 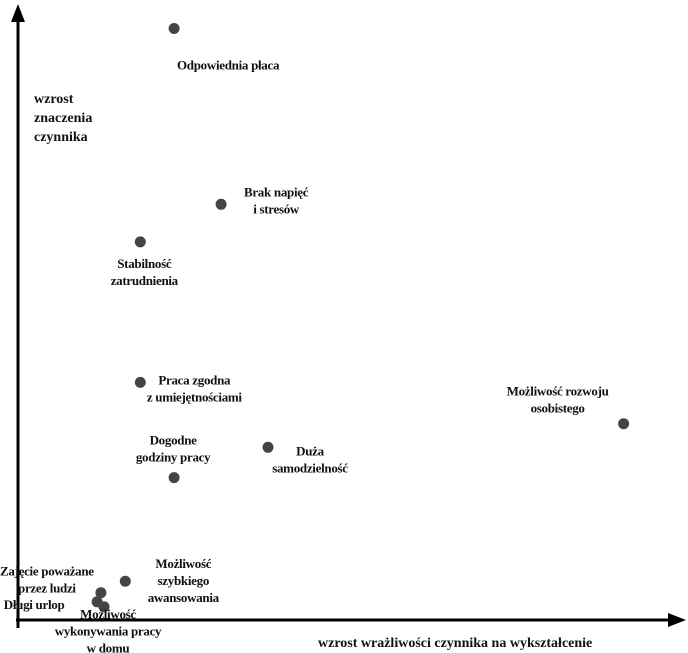 I want to click on label-line: awansowania, so click(x=184, y=597).